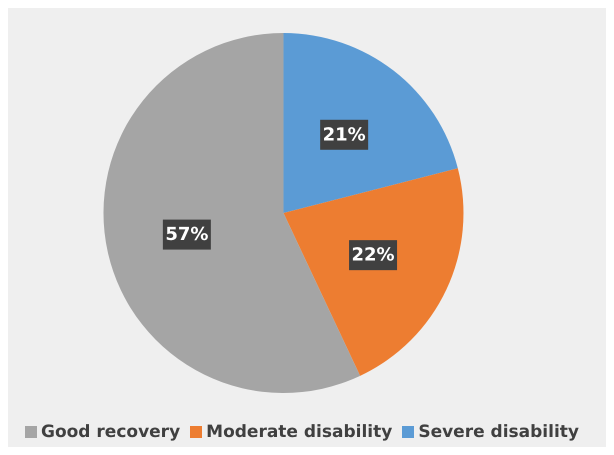 The width and height of the screenshot is (614, 455). Describe the element at coordinates (373, 255) in the screenshot. I see `data-label: 22%` at that location.